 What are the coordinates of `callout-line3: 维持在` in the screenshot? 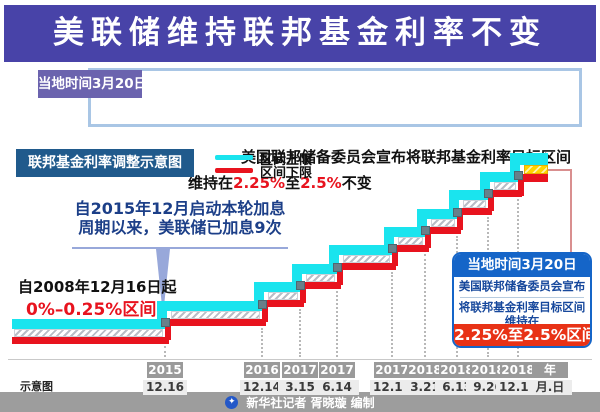 It's located at (522, 320).